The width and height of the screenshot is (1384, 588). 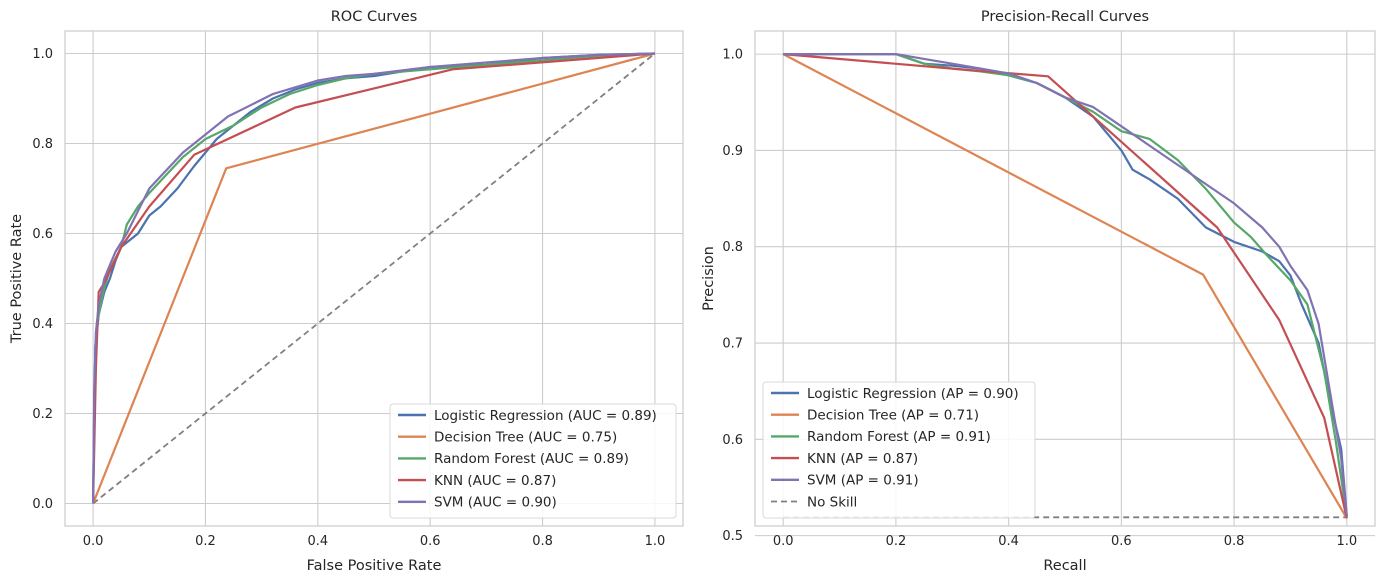 What do you see at coordinates (1008, 541) in the screenshot?
I see `pr-x-tick-label: 0.4` at bounding box center [1008, 541].